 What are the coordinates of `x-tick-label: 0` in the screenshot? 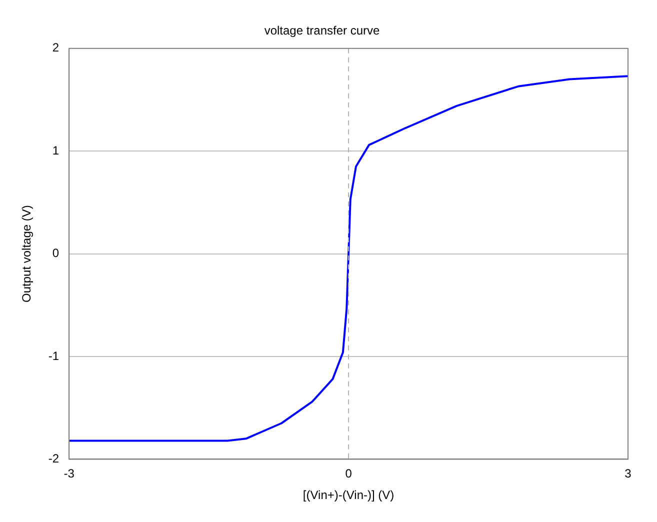 It's located at (348, 473).